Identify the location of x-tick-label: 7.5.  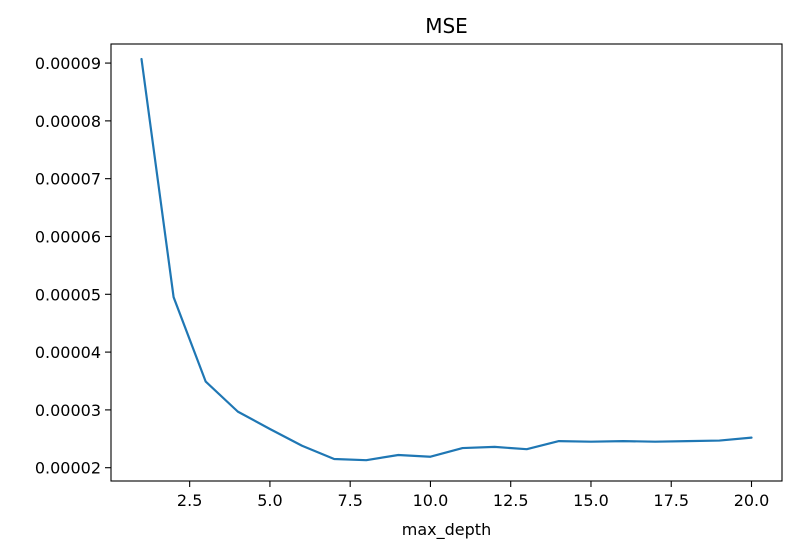
(349, 500).